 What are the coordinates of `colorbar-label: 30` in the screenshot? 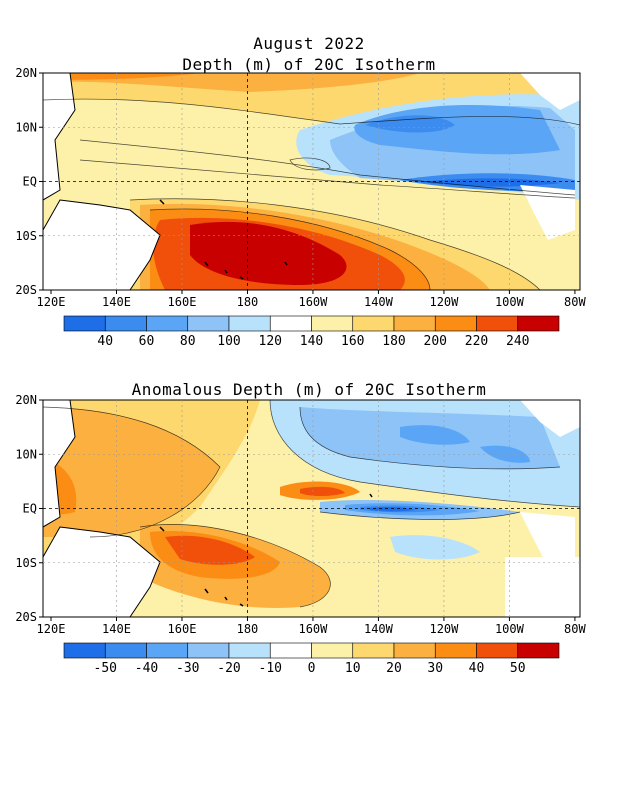 It's located at (435, 666).